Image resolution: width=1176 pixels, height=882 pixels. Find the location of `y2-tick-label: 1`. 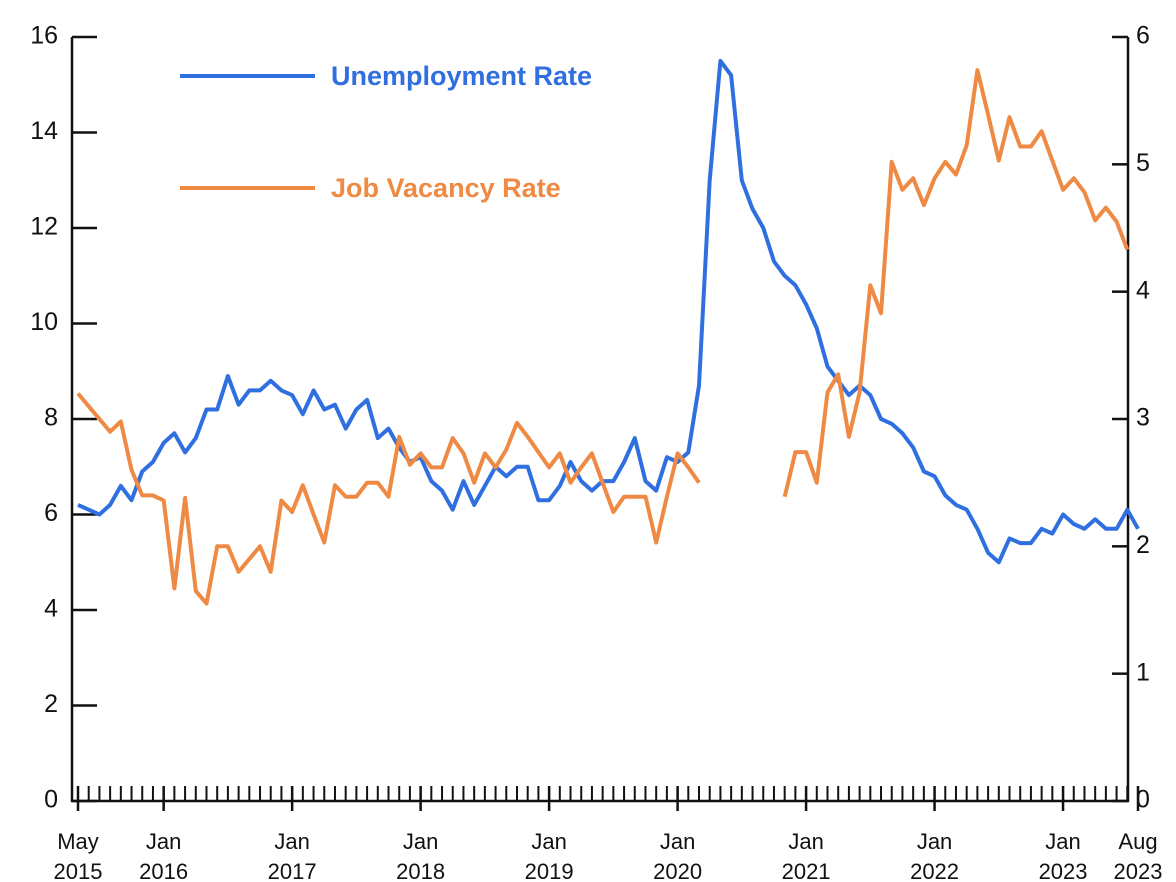

y2-tick-label: 1 is located at coordinates (1143, 672).